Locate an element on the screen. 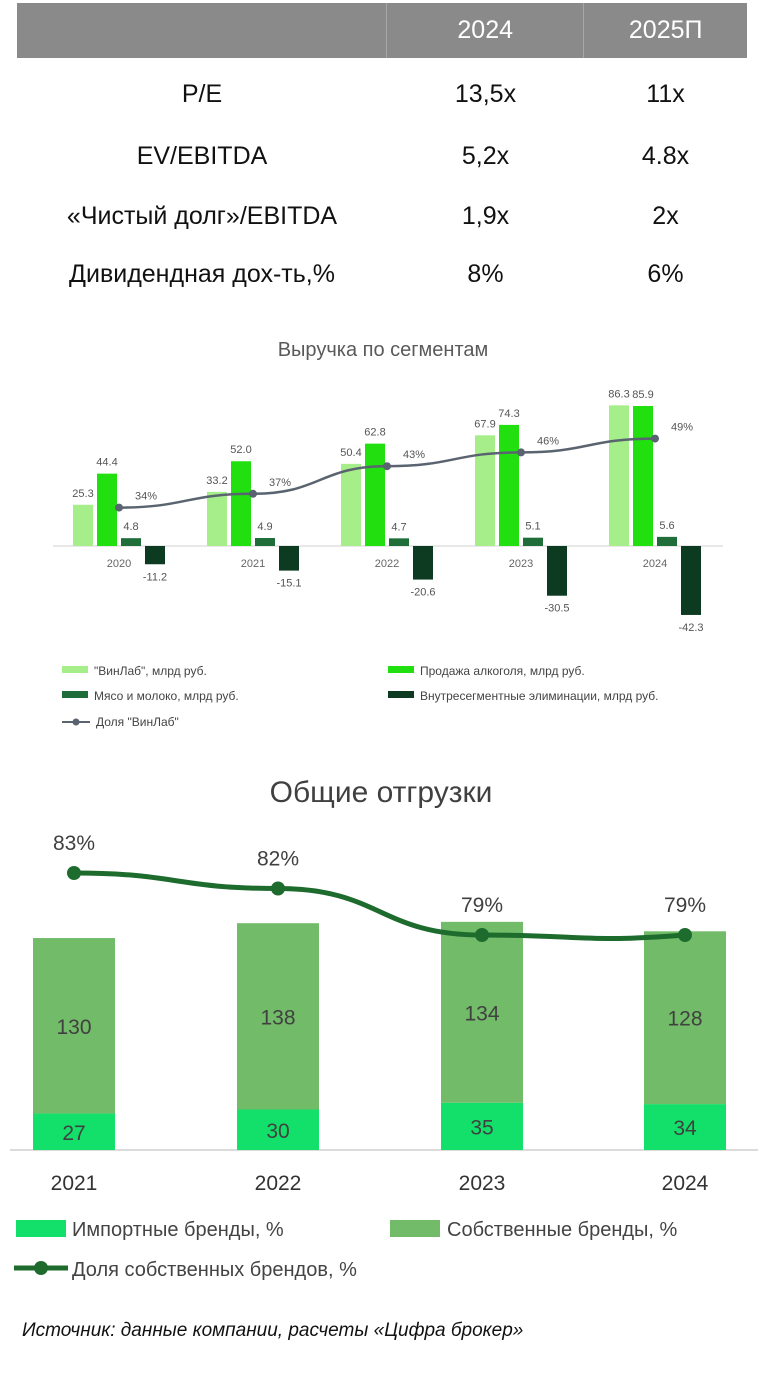  data-label: 34 is located at coordinates (685, 1128).